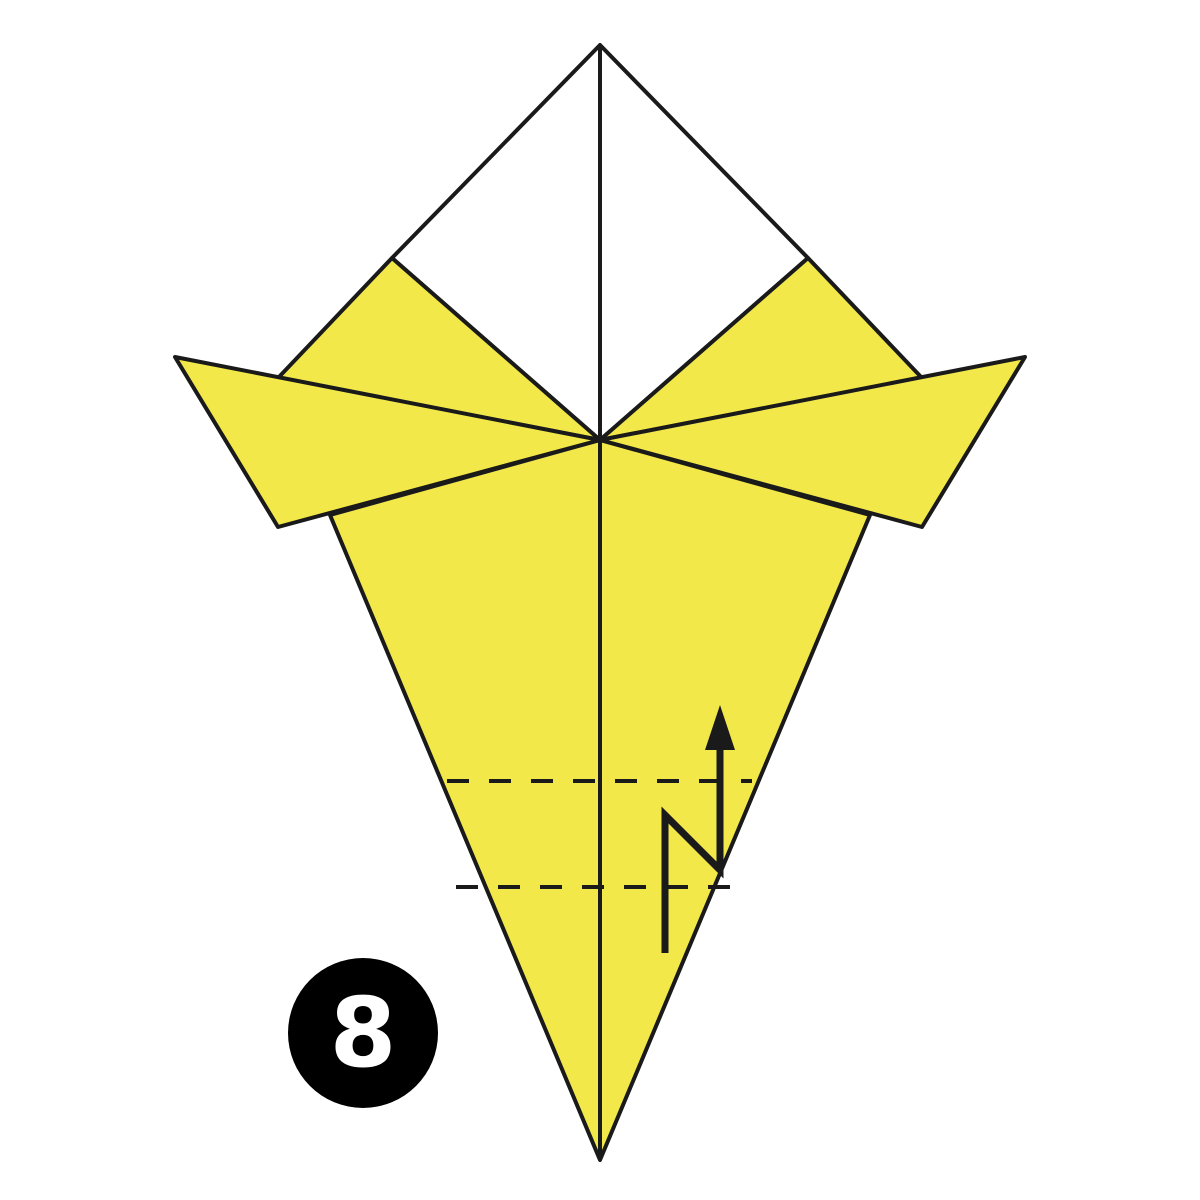 Image resolution: width=1200 pixels, height=1200 pixels. Describe the element at coordinates (387, 442) in the screenshot. I see `left-wing` at that location.